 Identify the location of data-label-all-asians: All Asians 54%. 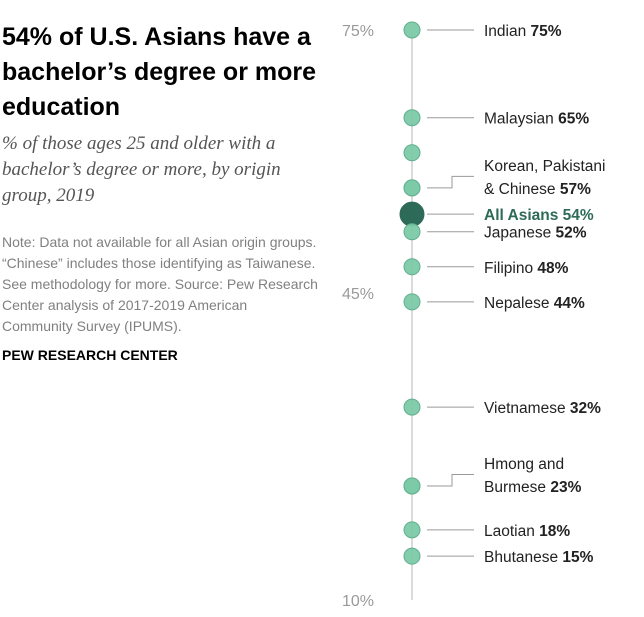
(539, 215).